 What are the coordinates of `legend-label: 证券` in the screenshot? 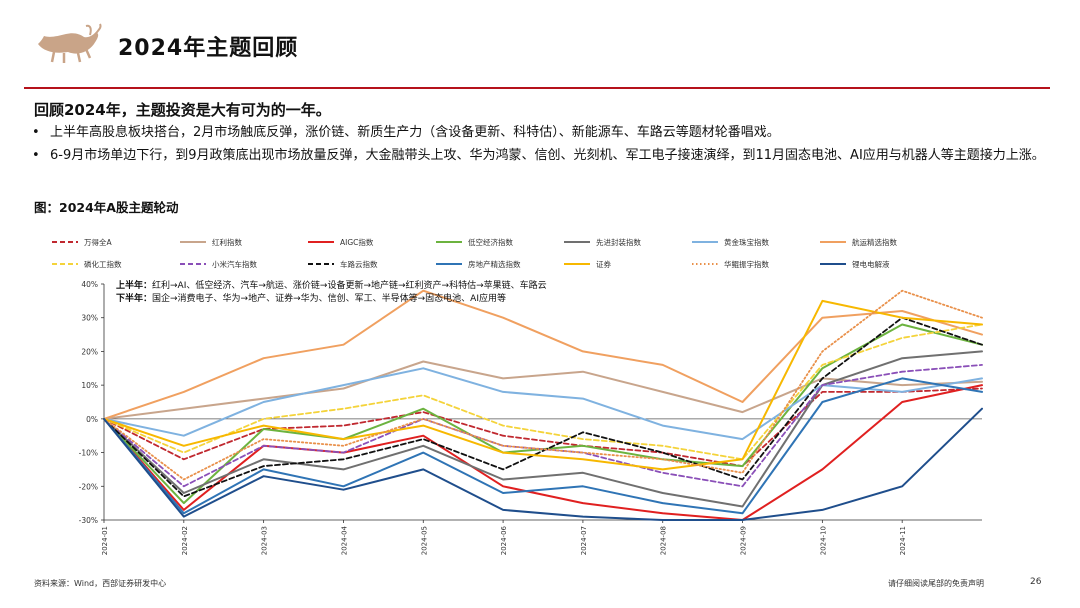 It's located at (603, 264).